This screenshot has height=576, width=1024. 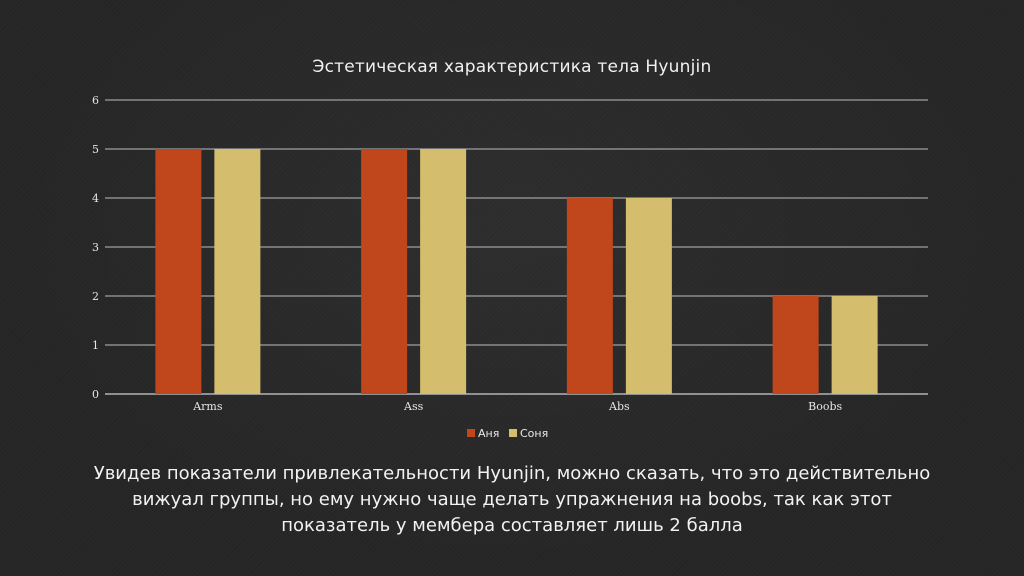 I want to click on y-tick-label: 0, so click(x=95, y=394).